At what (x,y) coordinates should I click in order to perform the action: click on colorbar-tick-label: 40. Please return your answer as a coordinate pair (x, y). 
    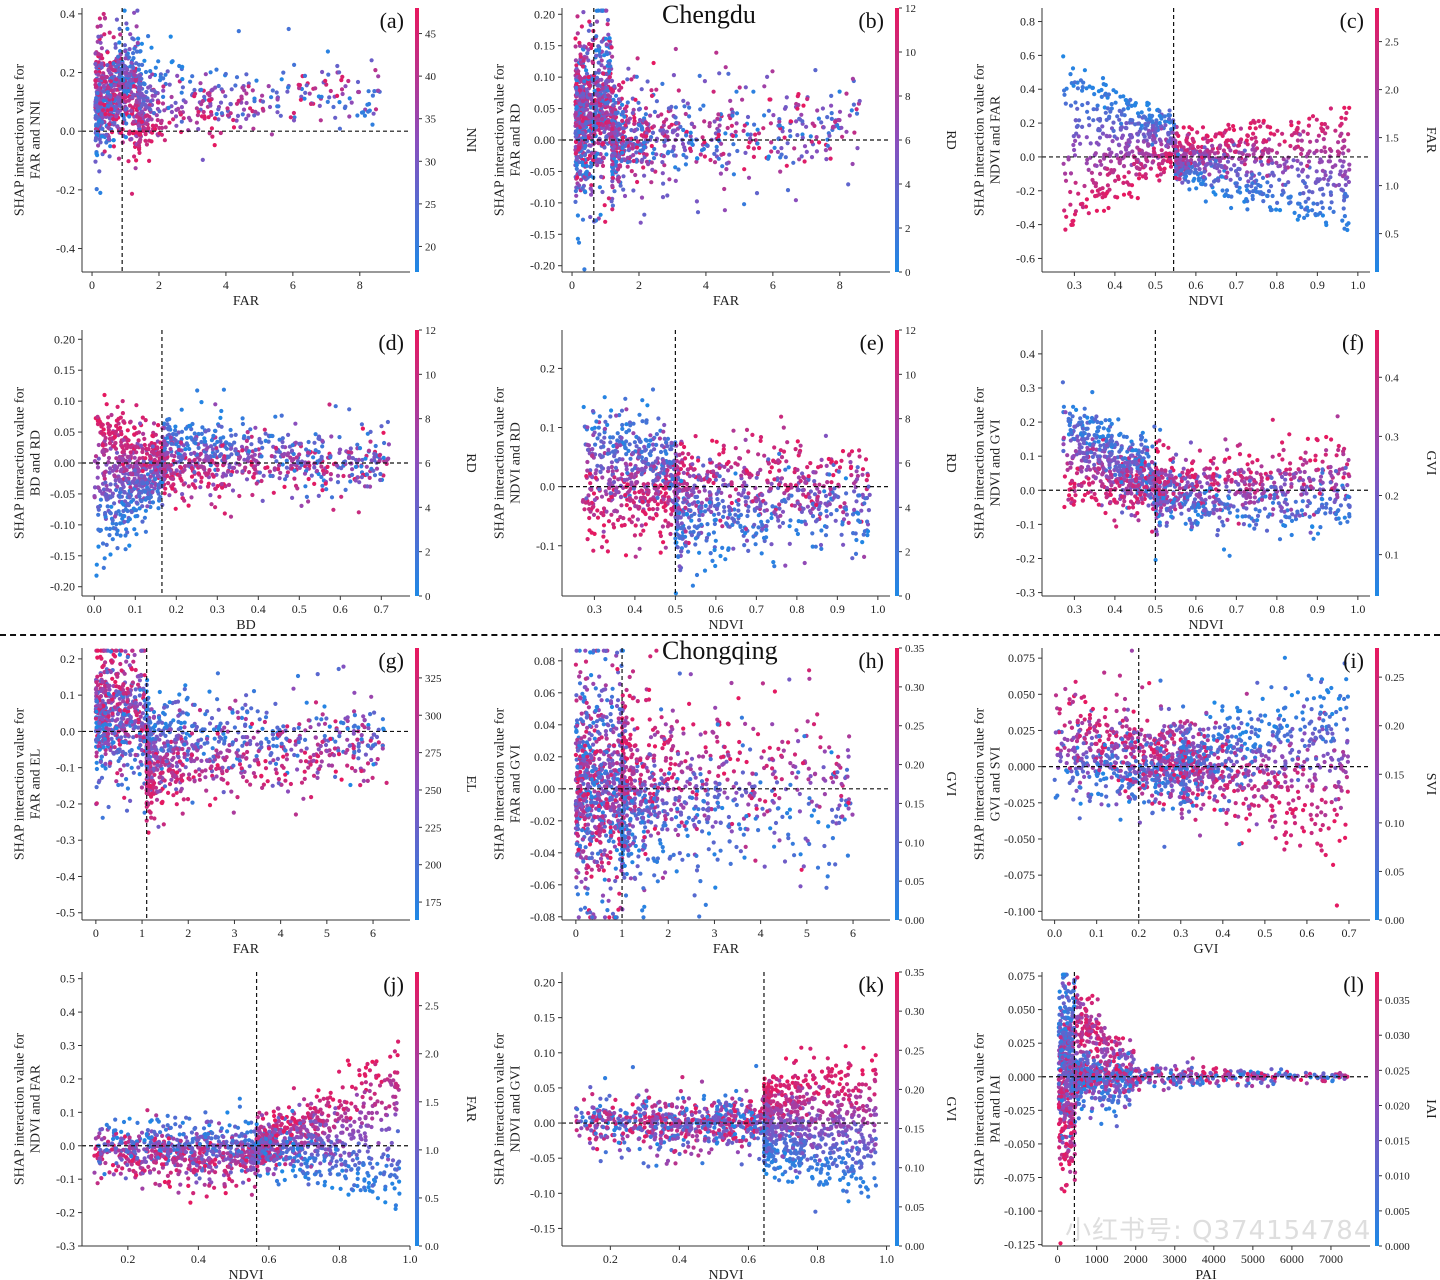
    Looking at the image, I should click on (431, 77).